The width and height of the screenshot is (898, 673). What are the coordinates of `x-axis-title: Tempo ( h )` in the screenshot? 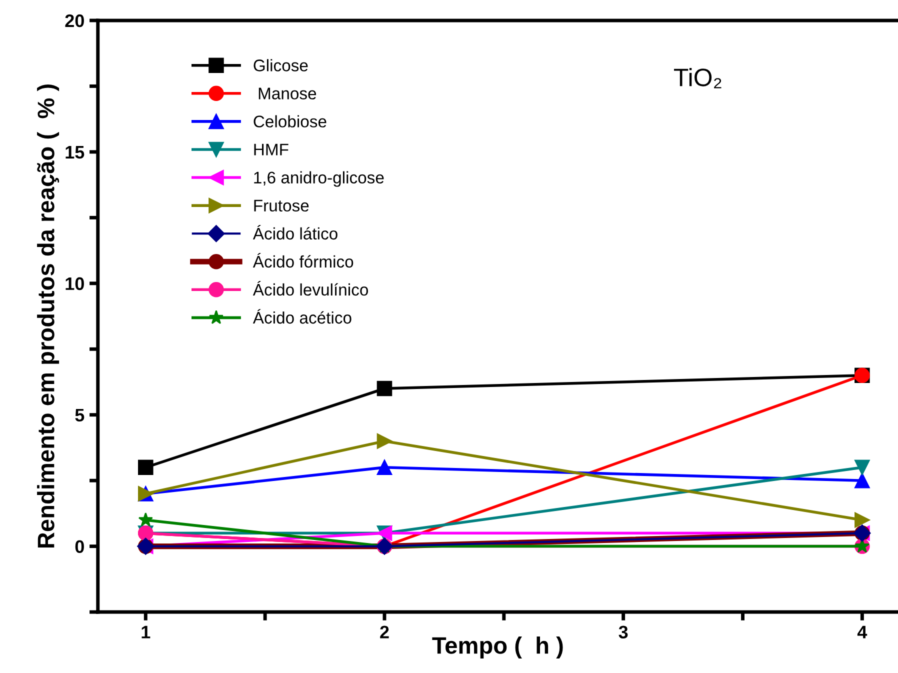 It's located at (497, 647).